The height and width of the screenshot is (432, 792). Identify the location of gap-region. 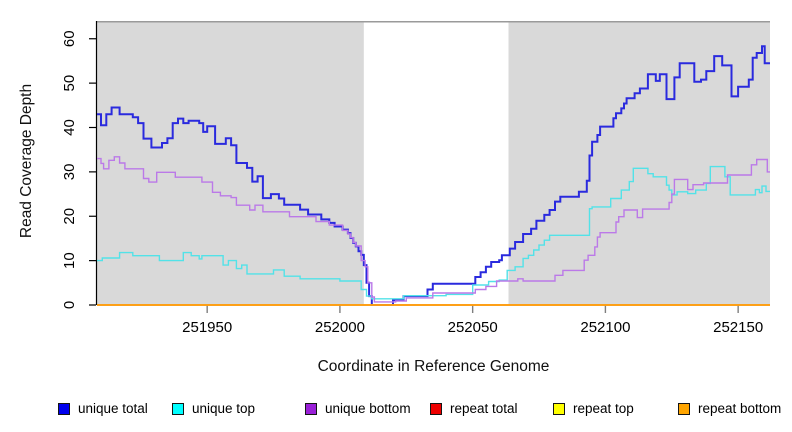
(436, 163).